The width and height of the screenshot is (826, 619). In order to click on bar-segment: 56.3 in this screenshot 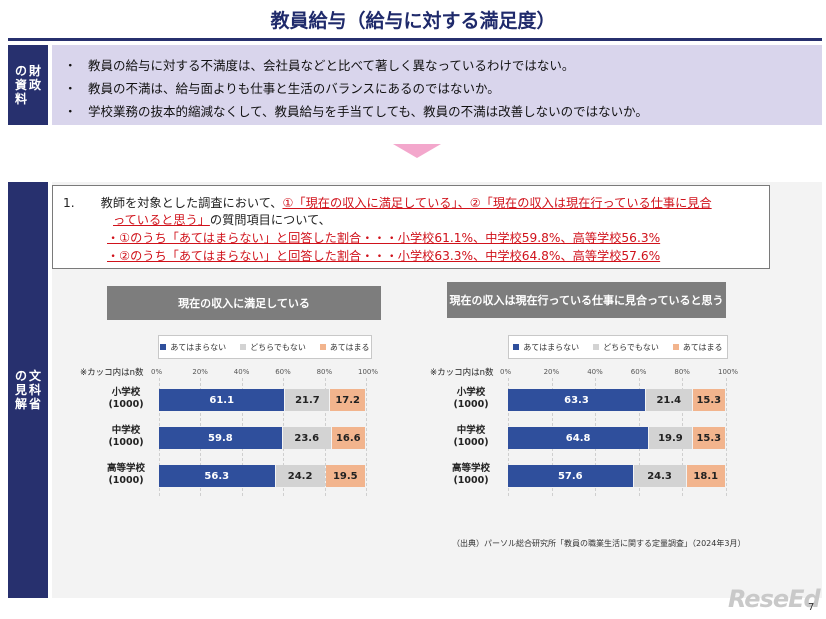, I will do `click(217, 476)`.